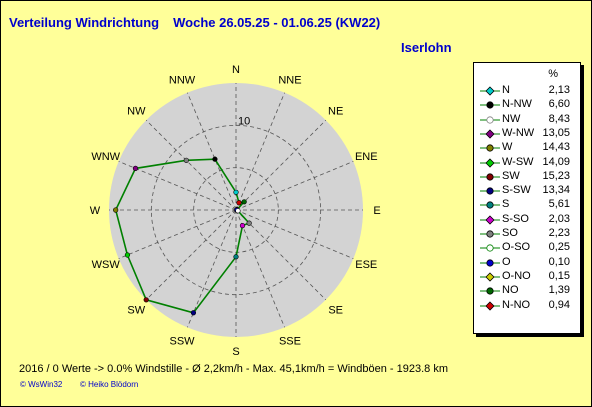  Describe the element at coordinates (559, 204) in the screenshot. I see `legend-value: 5,61` at that location.